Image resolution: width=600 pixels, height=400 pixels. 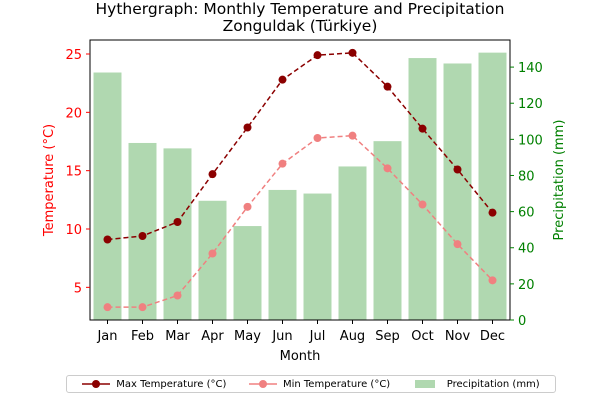 I want to click on min-temp-point-mar, so click(x=177, y=295).